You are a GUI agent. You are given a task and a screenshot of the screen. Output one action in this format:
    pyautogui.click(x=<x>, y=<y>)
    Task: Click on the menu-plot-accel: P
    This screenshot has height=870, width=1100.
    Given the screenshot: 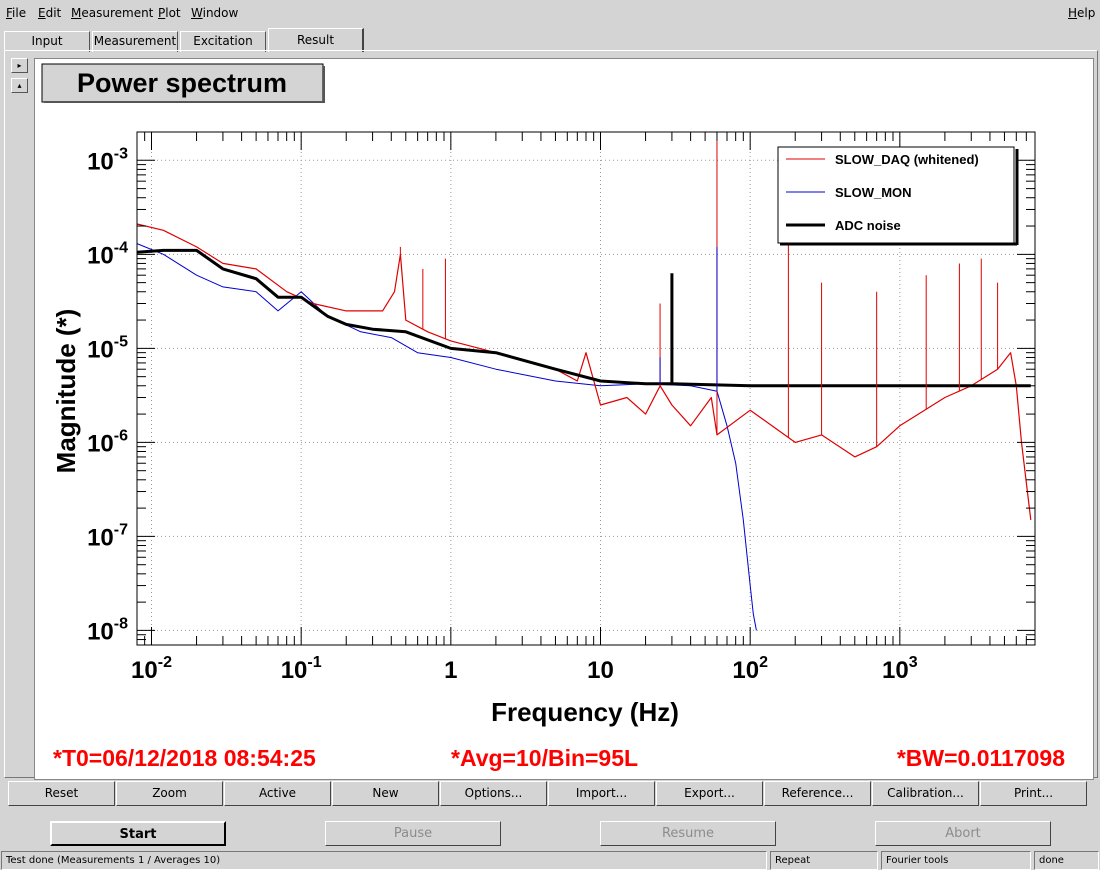 What is the action you would take?
    pyautogui.click(x=162, y=13)
    